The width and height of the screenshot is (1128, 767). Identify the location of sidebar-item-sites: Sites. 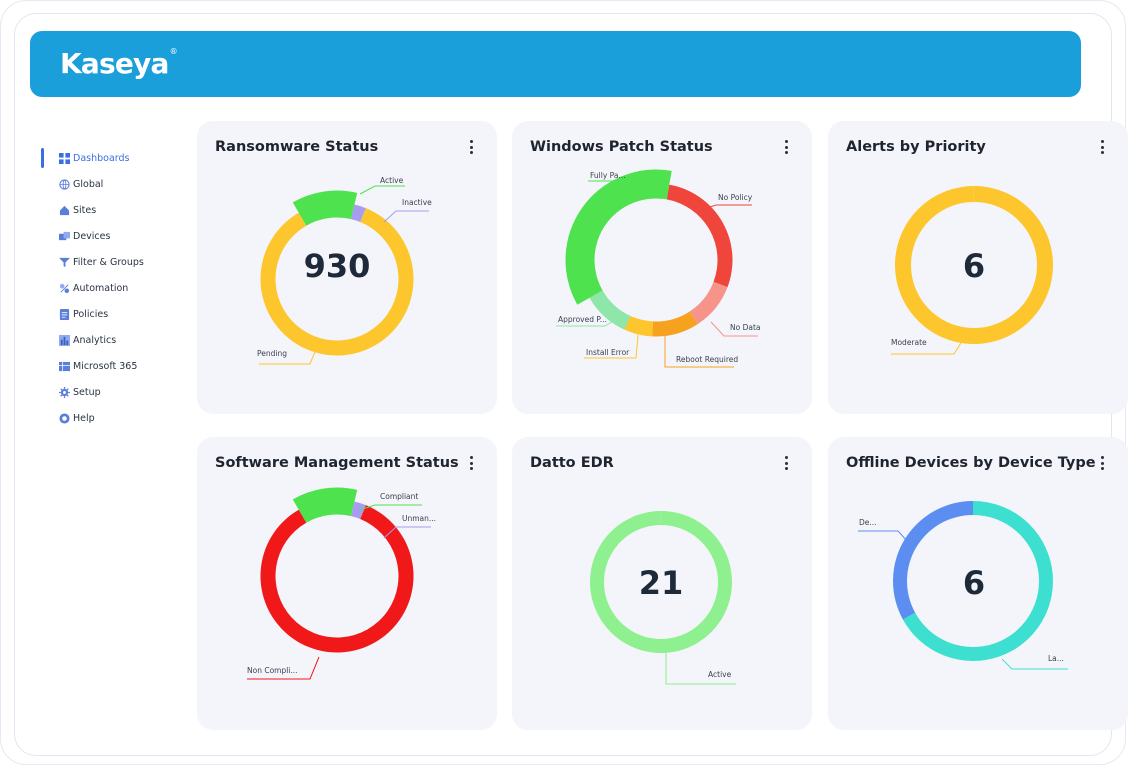
(111, 210).